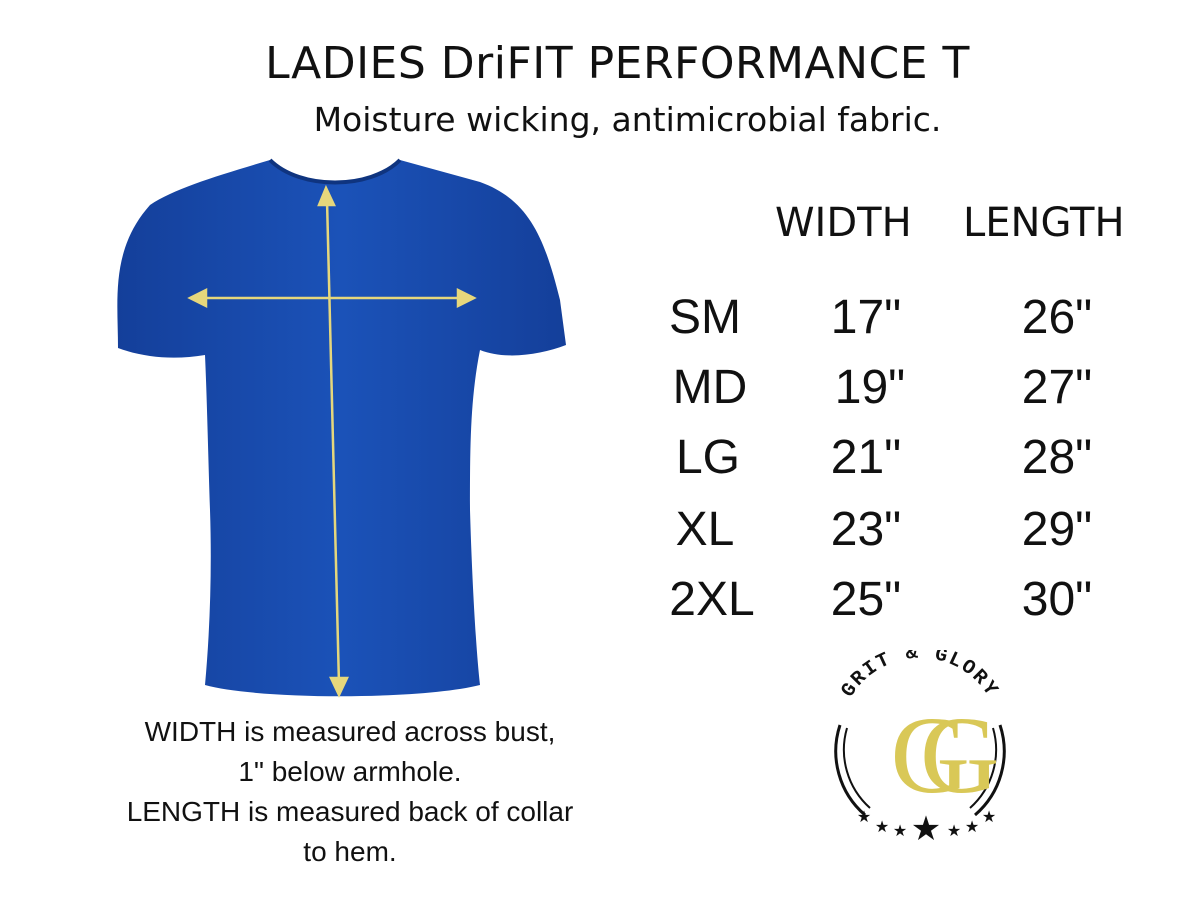 The height and width of the screenshot is (899, 1200). Describe the element at coordinates (1044, 223) in the screenshot. I see `column-header-length: LENGTH` at that location.